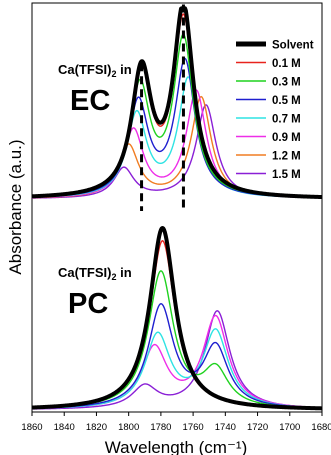 The image size is (331, 455). I want to click on ec-peak-markers, so click(162, 107).